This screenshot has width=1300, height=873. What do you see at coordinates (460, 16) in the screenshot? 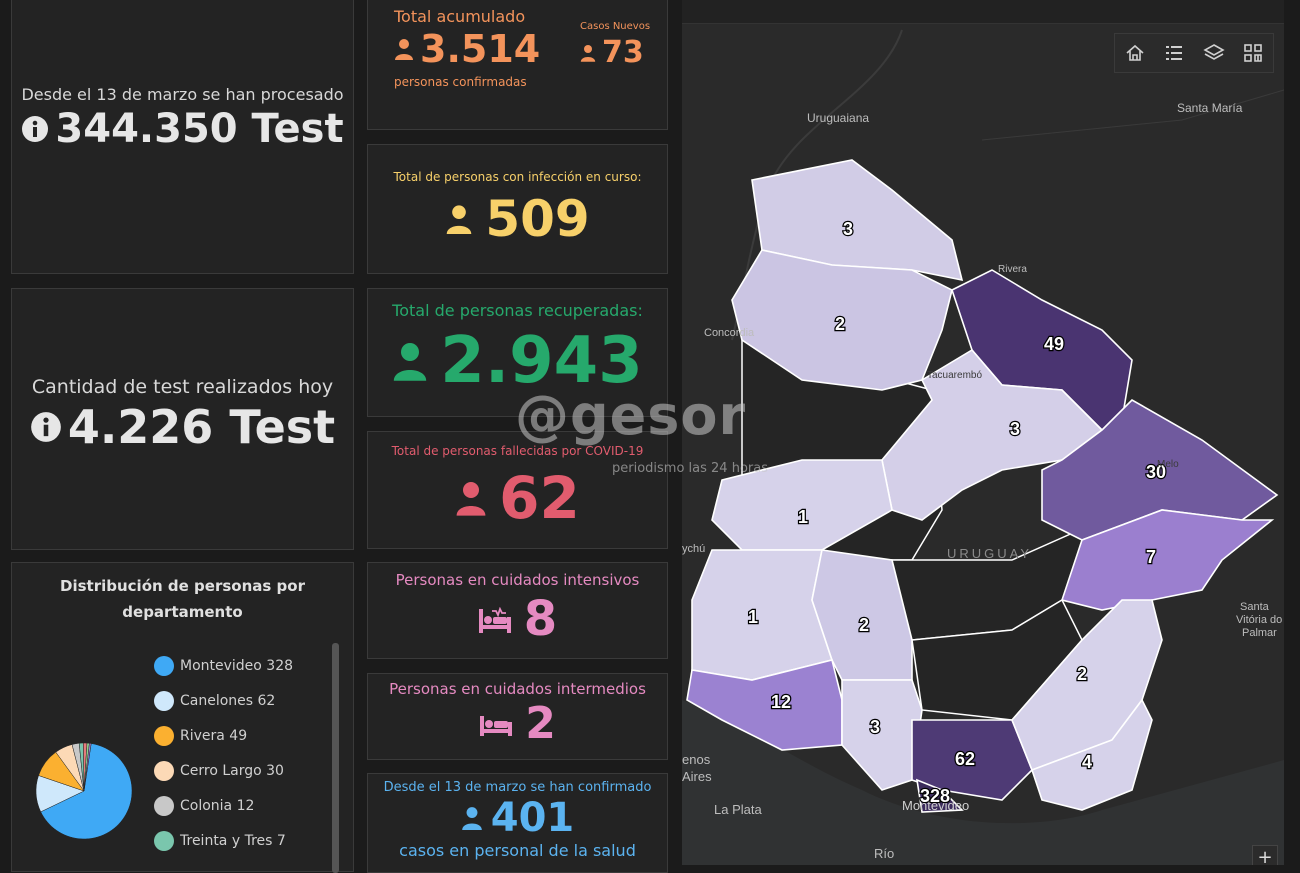
I see `acumulado-title: Total acumulado` at bounding box center [460, 16].